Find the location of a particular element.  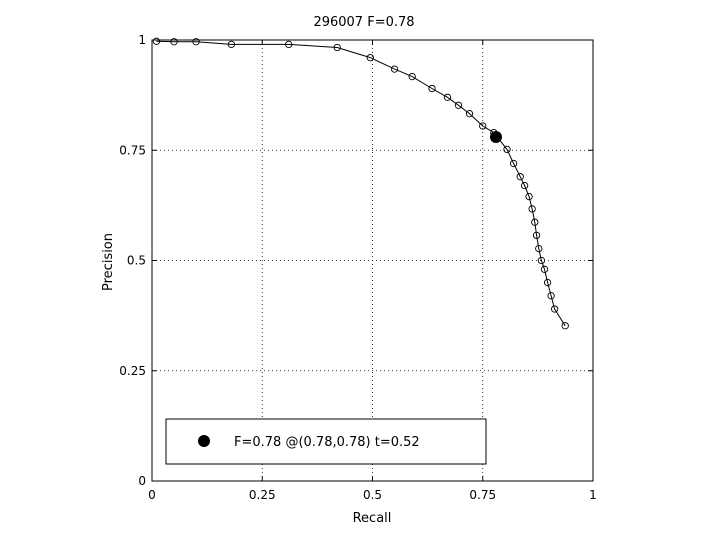

y-tick-label: 0.75 is located at coordinates (132, 150).